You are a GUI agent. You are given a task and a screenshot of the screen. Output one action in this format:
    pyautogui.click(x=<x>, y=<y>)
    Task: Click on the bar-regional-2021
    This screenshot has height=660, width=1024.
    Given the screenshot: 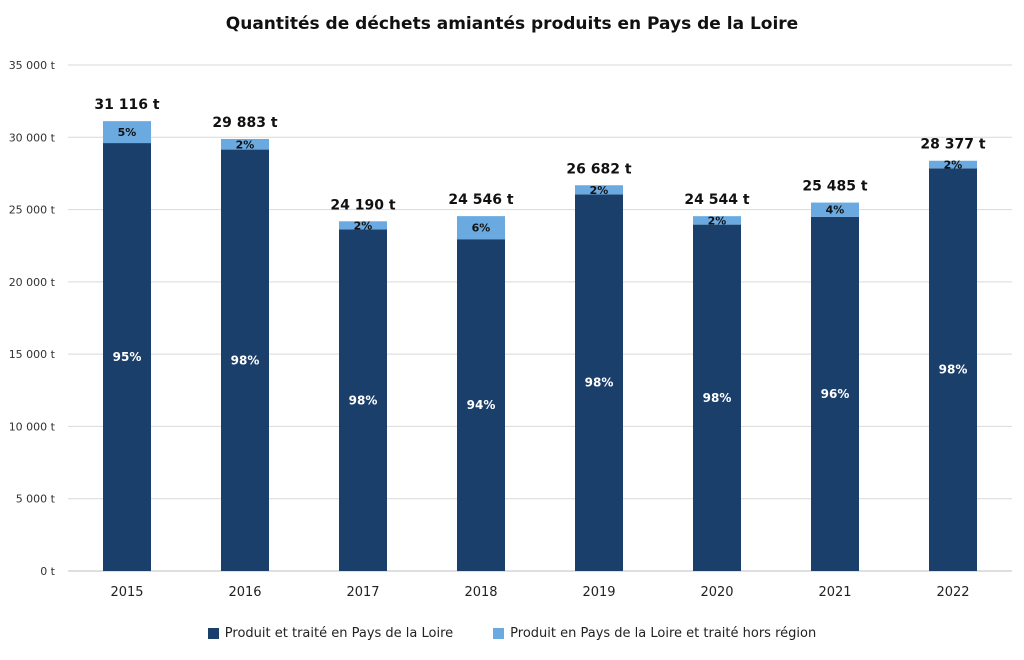 What is the action you would take?
    pyautogui.click(x=835, y=394)
    